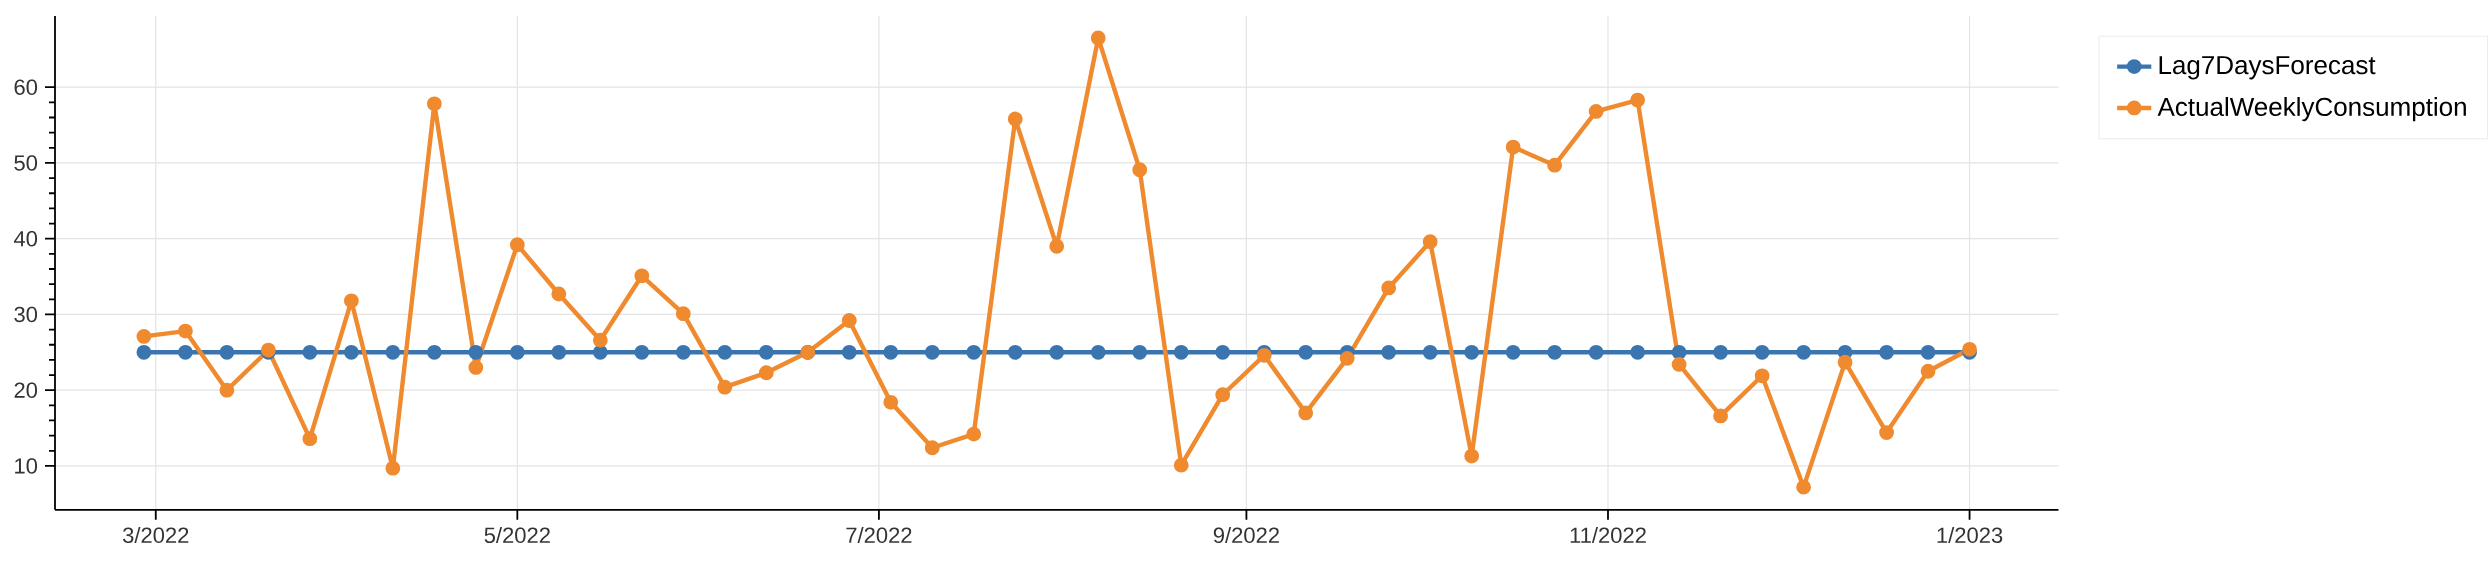  Describe the element at coordinates (1970, 535) in the screenshot. I see `x-tick-label: 1/2023` at that location.